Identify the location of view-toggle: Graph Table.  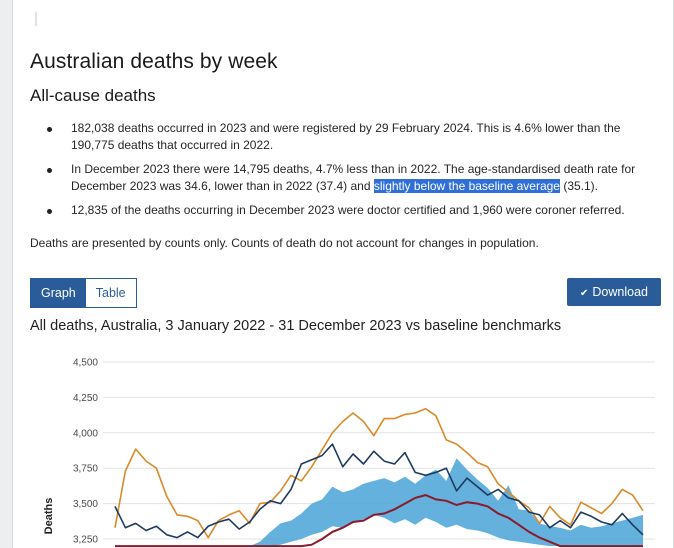
(83, 293).